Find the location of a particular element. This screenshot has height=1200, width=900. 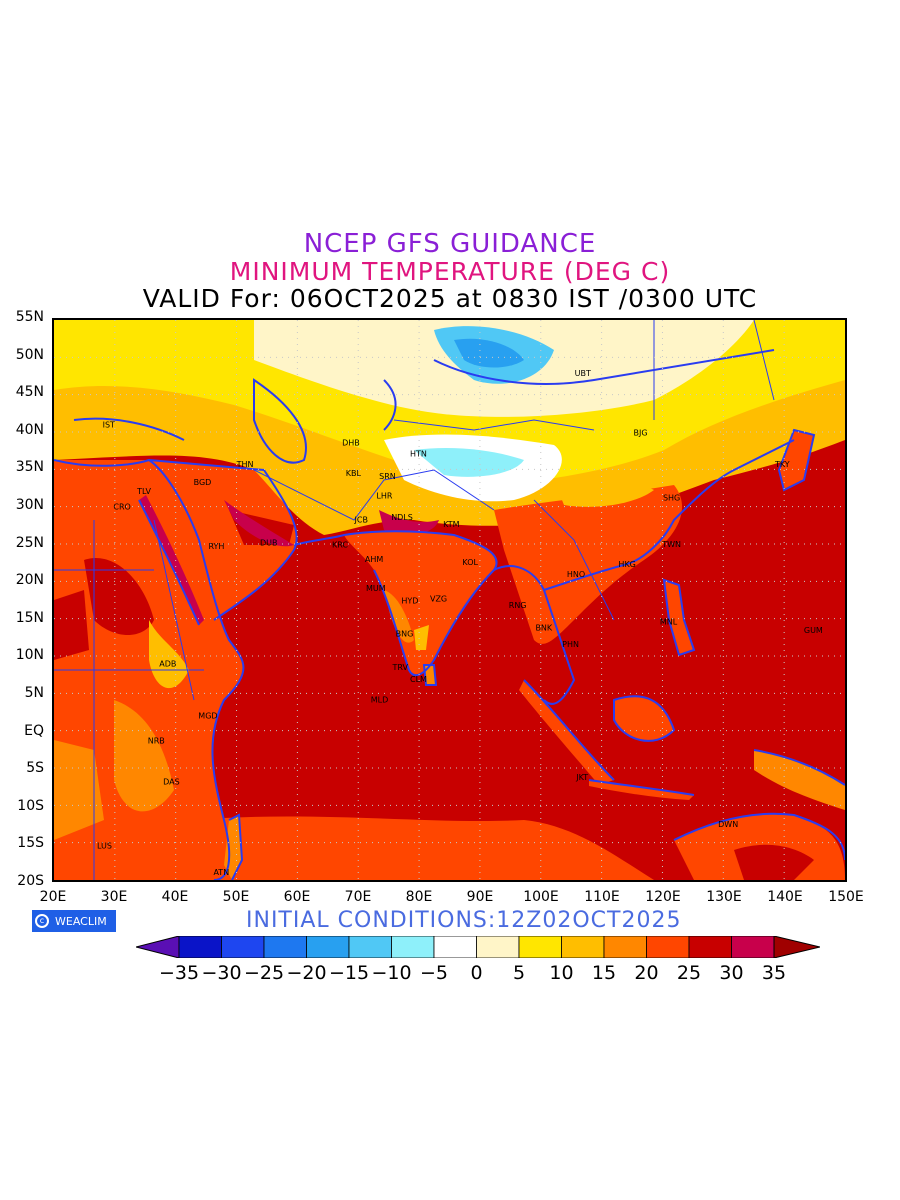

lat-label: 15S is located at coordinates (30, 843).